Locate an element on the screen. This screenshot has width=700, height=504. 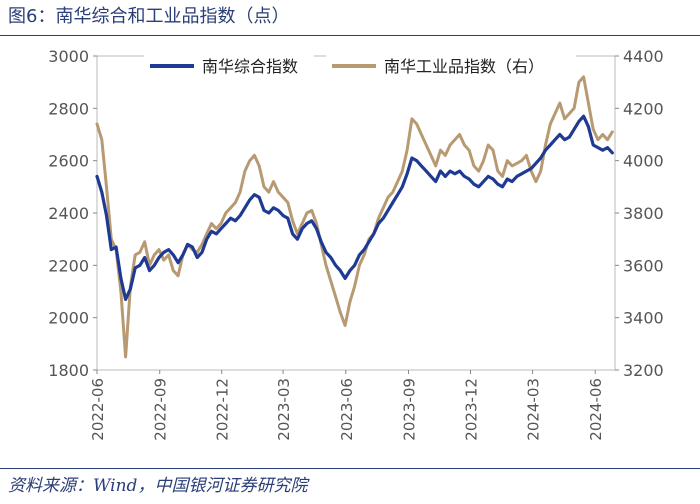
right-y-axis: 3200 3400 3600 3800 4000 4200 4400 is located at coordinates (639, 213).